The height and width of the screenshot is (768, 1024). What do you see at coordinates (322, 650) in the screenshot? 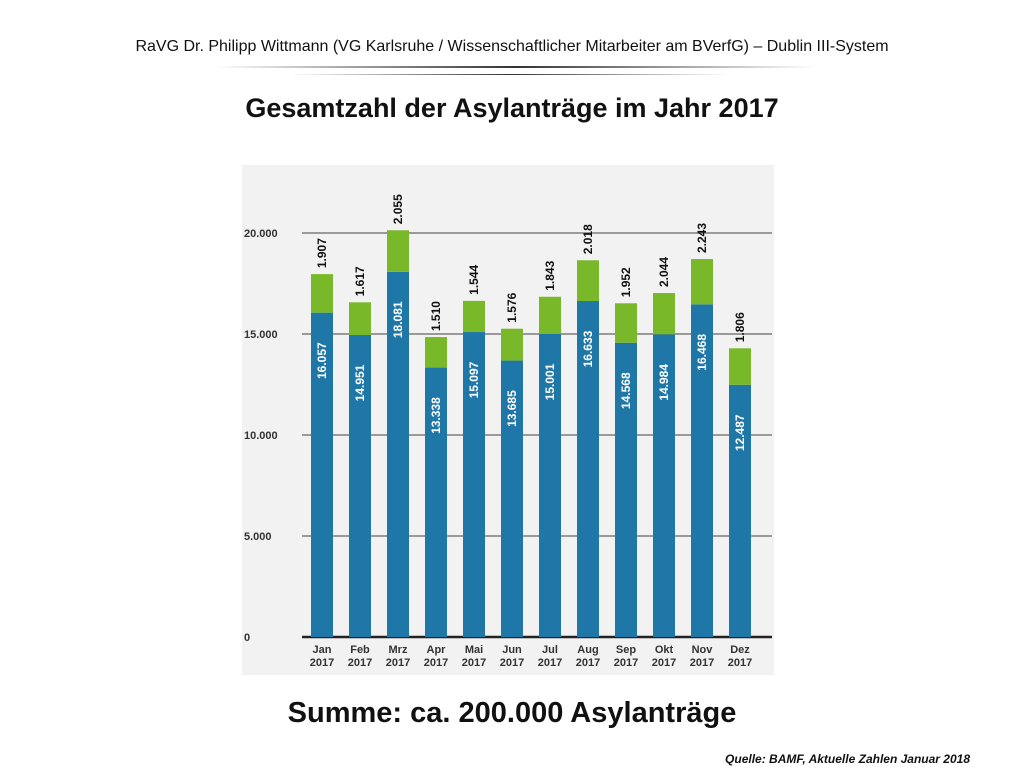
I see `x-tick-label: Jan` at bounding box center [322, 650].